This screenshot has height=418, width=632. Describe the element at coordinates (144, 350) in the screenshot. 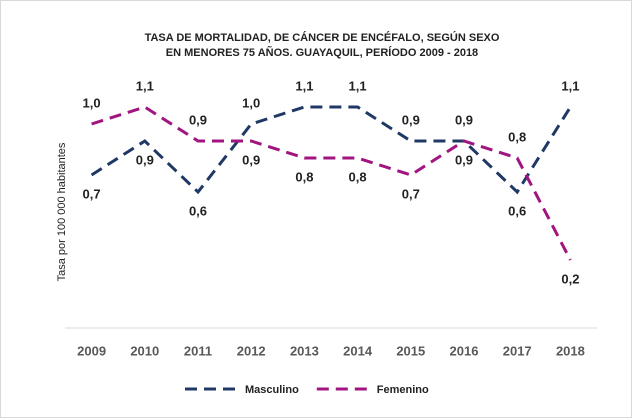

I see `x-tick-label: 2010` at that location.